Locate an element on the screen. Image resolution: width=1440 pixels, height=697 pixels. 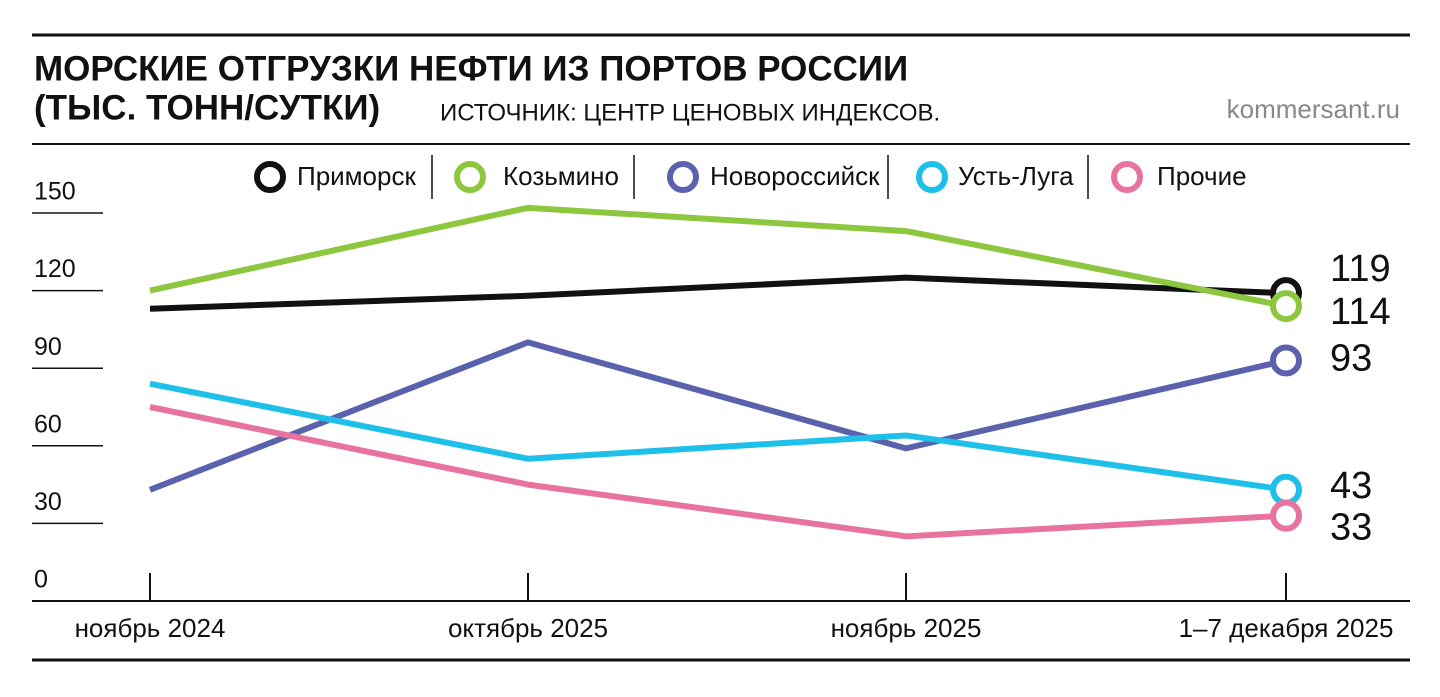
value-label: 114 is located at coordinates (1360, 312).